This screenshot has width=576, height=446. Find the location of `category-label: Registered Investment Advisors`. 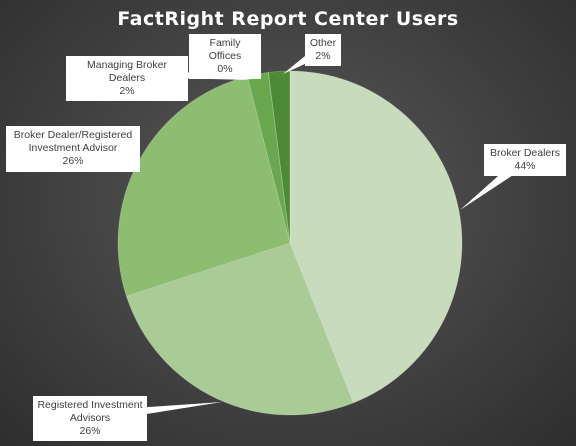

category-label: Registered Investment Advisors is located at coordinates (90, 411).